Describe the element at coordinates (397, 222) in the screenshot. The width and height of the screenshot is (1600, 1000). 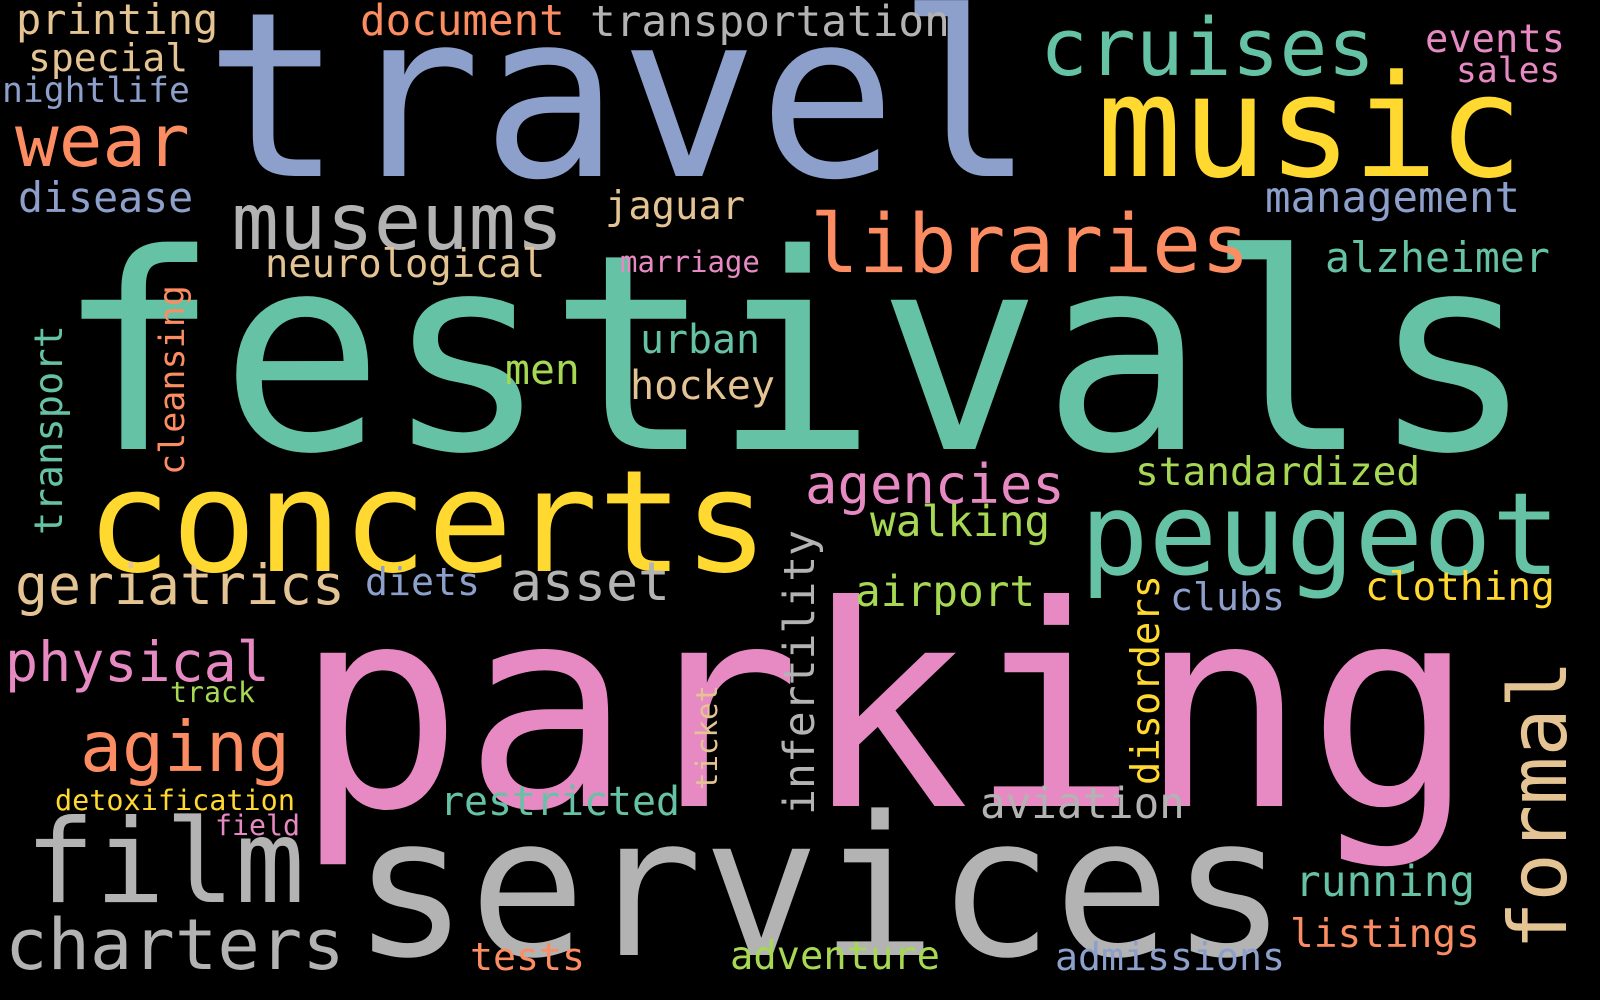
I see `word-museums: museums` at that location.